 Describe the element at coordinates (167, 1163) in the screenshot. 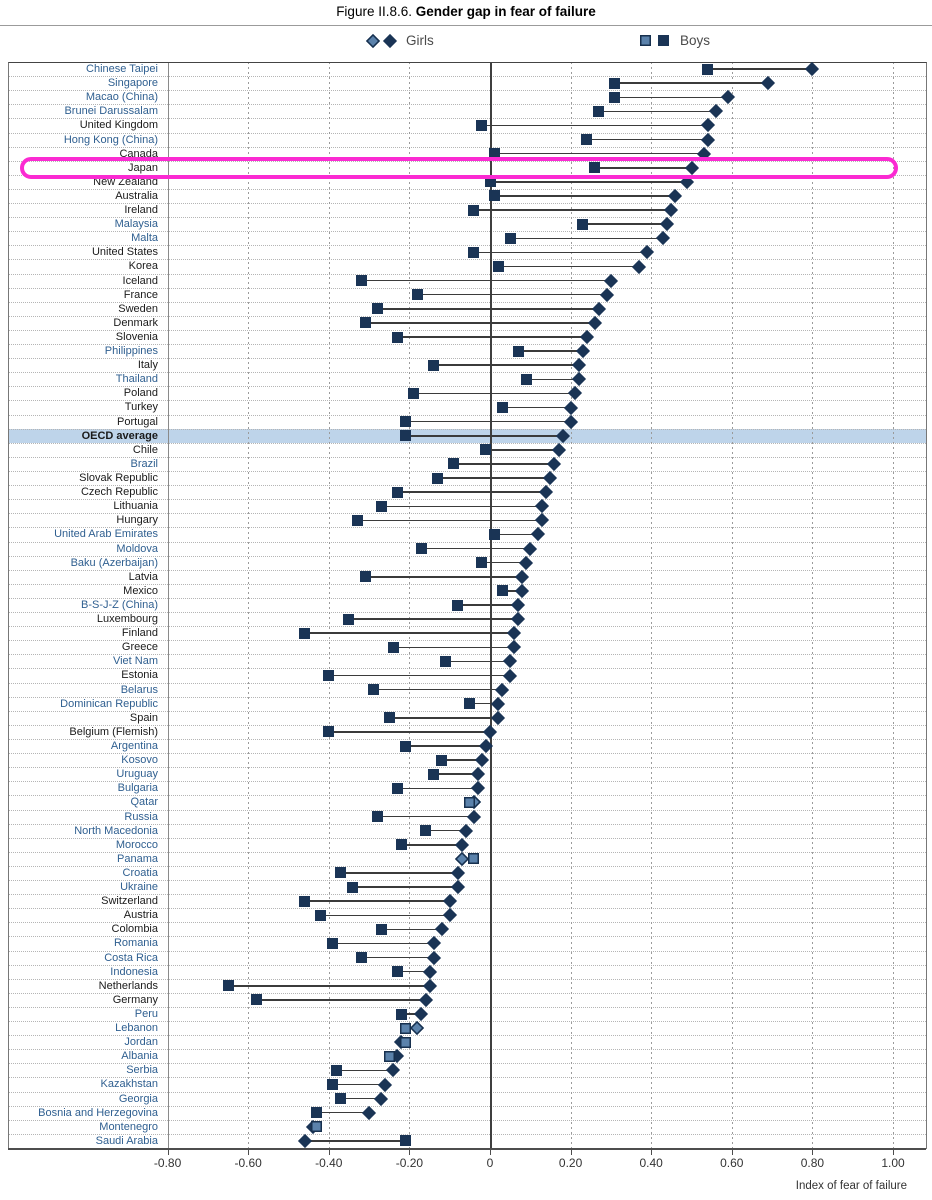

I see `axis-tick-label: -0.80` at that location.